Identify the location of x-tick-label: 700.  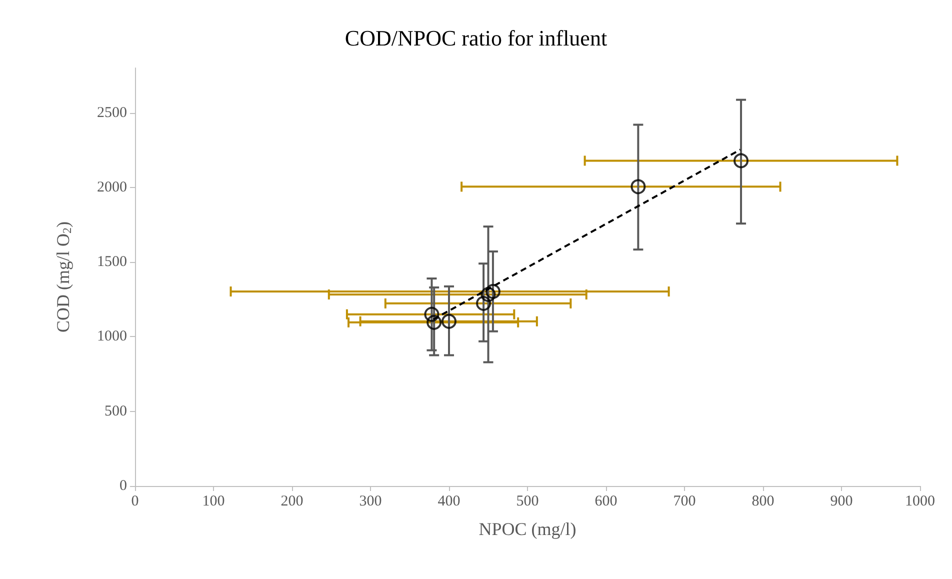
(684, 502).